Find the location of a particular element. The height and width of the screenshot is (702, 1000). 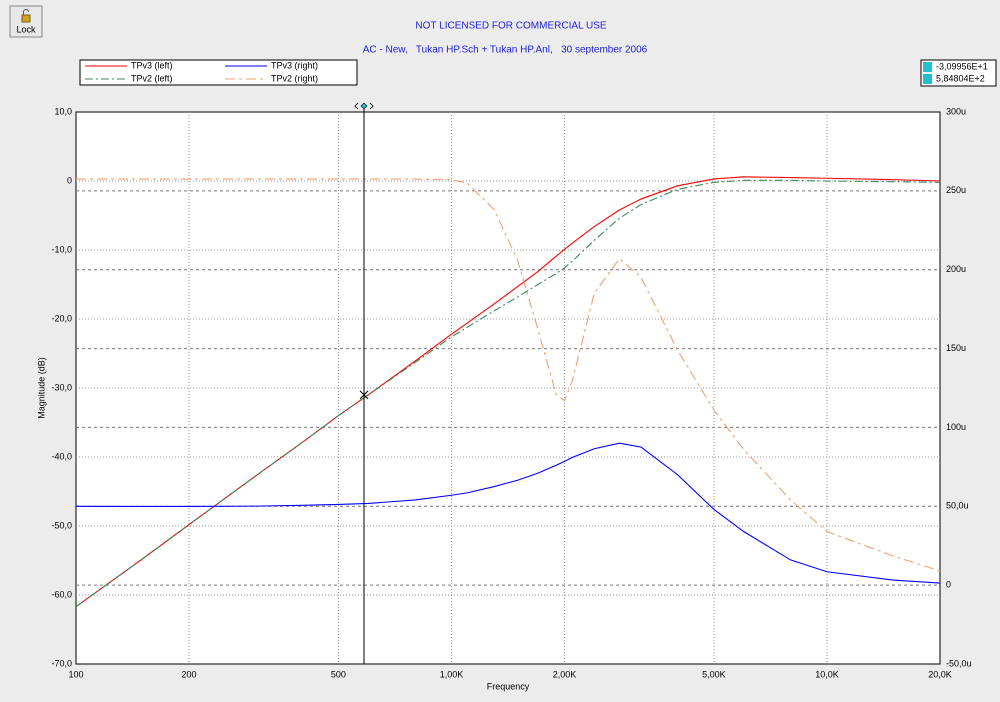

readout-y: -3,09956E+1 is located at coordinates (962, 66).